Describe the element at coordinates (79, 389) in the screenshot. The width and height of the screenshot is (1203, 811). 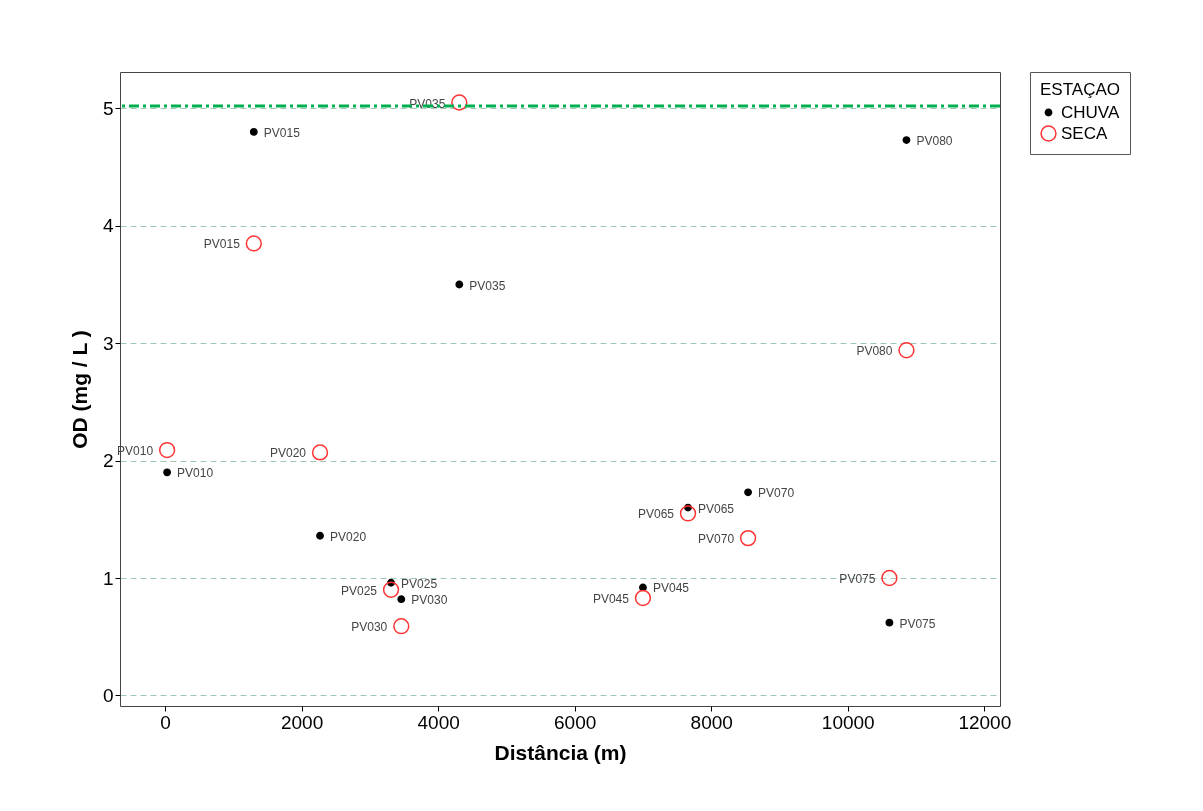
I see `y-axis-title: OD (mg / L )` at that location.